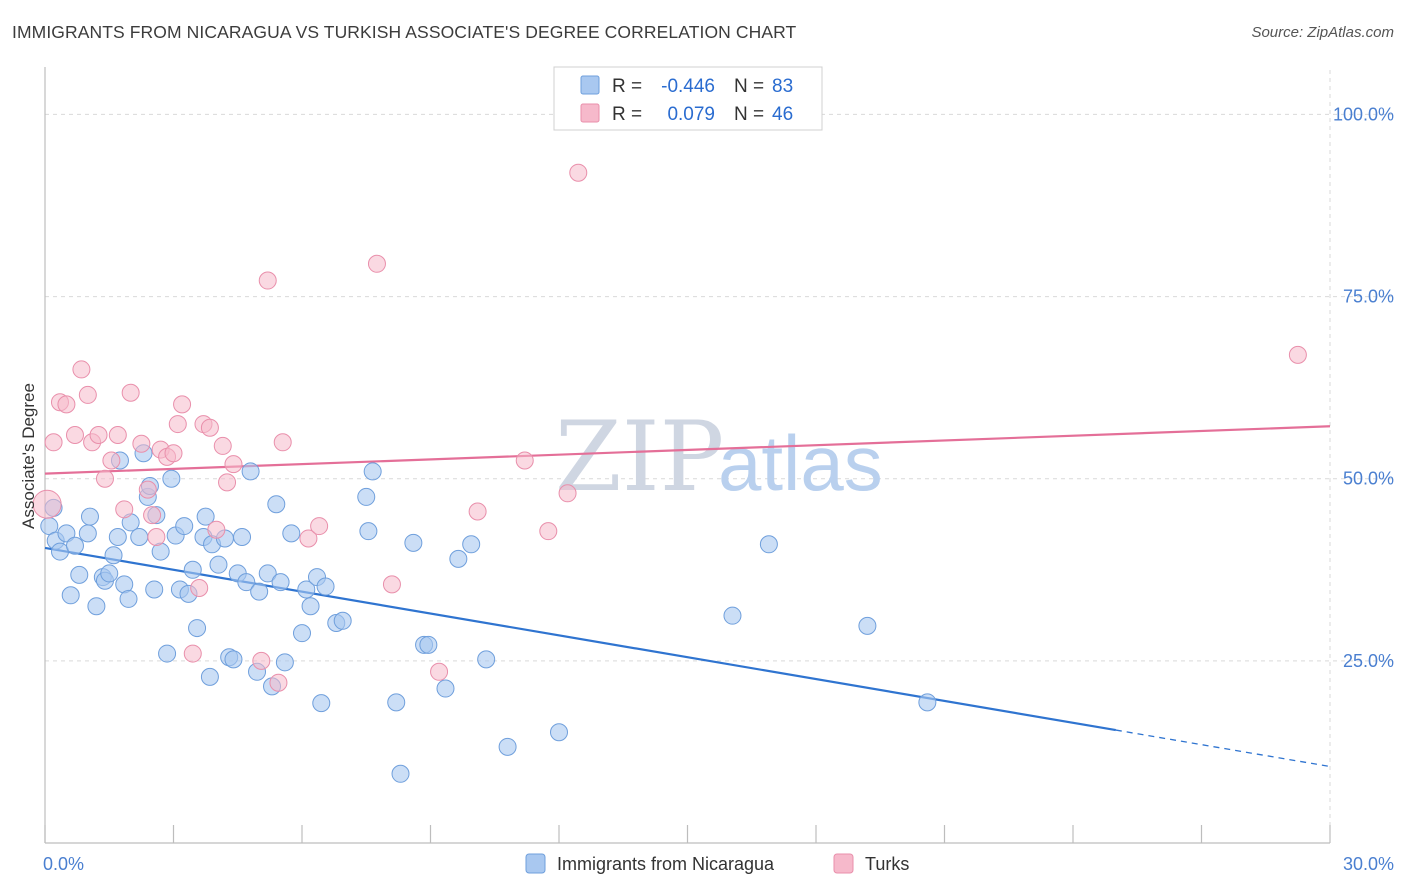  Describe the element at coordinates (800, 463) in the screenshot. I see `watermark-atlas: atlas` at that location.